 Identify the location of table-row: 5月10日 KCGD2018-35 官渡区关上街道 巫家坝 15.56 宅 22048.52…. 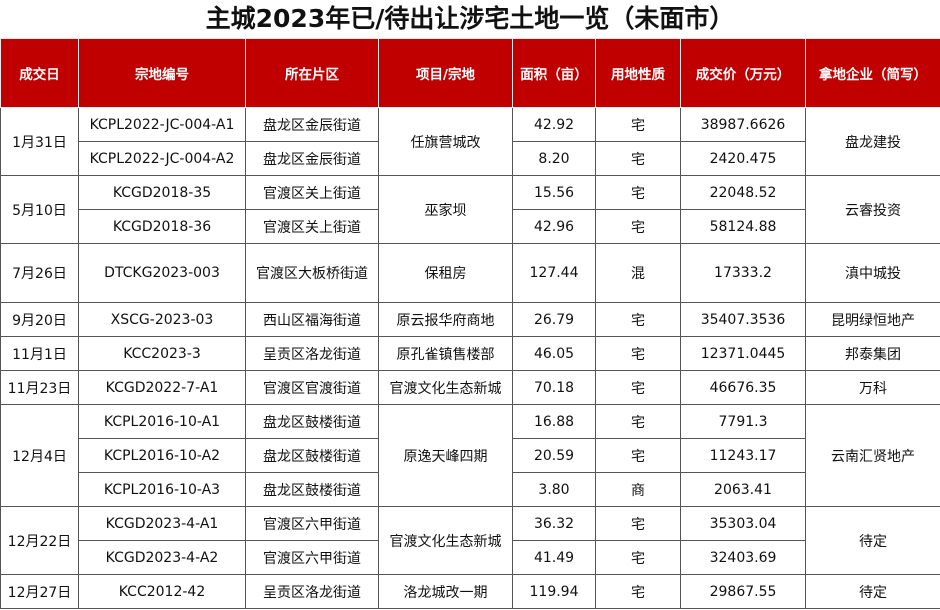
(470, 209).